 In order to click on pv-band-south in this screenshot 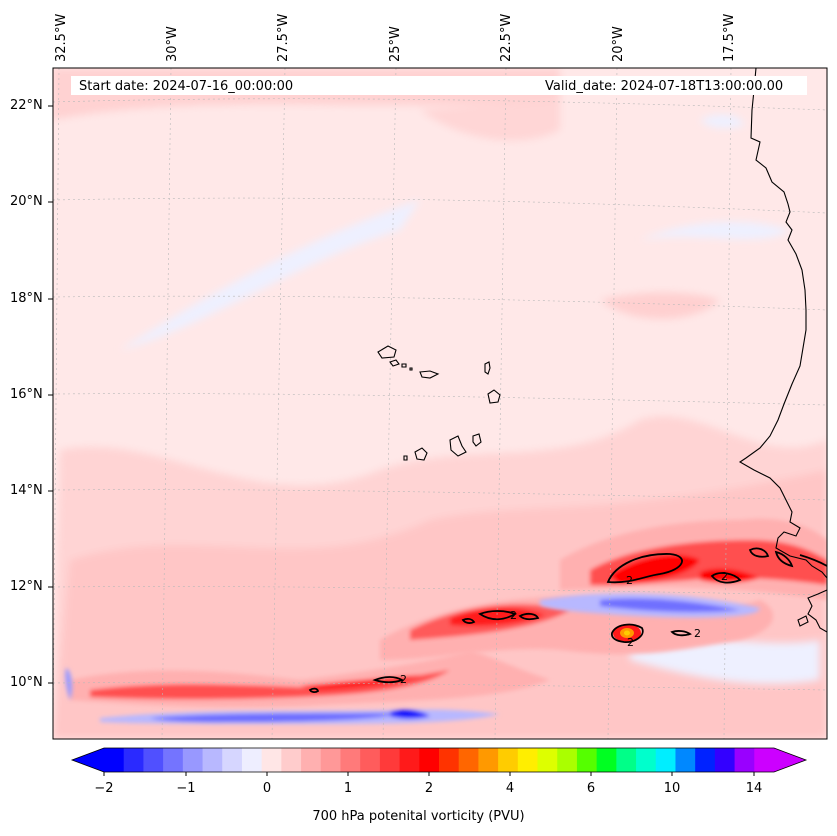, I will do `click(310, 679)`.